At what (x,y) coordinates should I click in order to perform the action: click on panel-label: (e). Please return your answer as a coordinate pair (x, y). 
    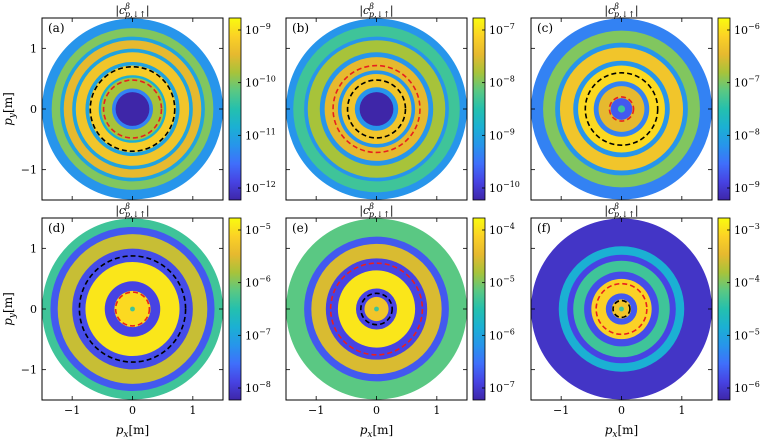
    Looking at the image, I should click on (300, 228).